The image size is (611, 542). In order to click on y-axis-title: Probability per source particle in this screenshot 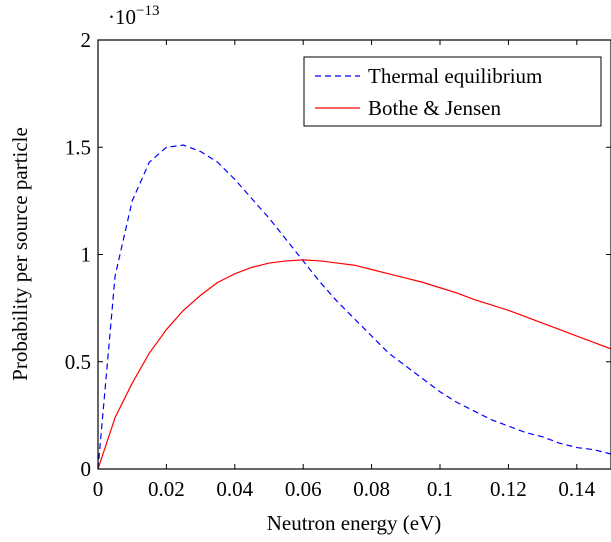, I will do `click(20, 254)`.